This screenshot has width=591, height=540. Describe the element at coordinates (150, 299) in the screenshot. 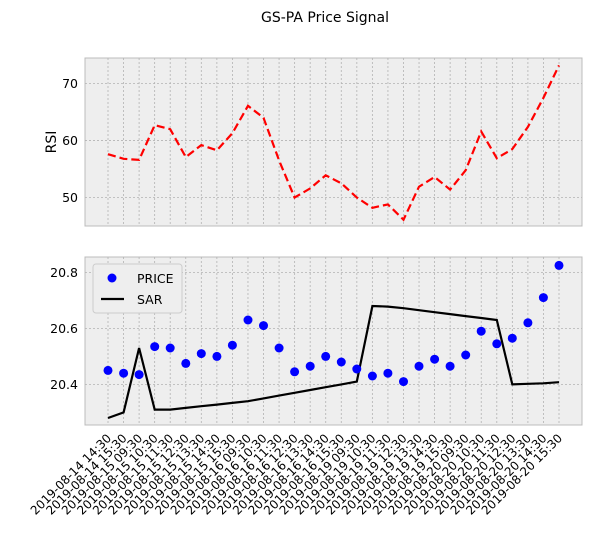

I see `legend-sar-label: SAR` at that location.